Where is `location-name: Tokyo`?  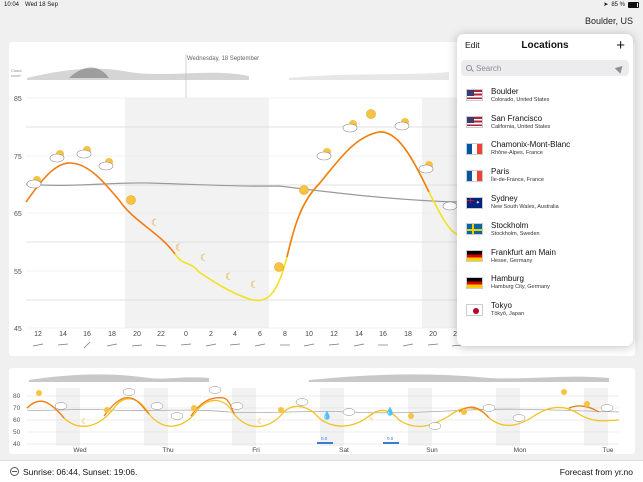 location-name: Tokyo is located at coordinates (501, 306).